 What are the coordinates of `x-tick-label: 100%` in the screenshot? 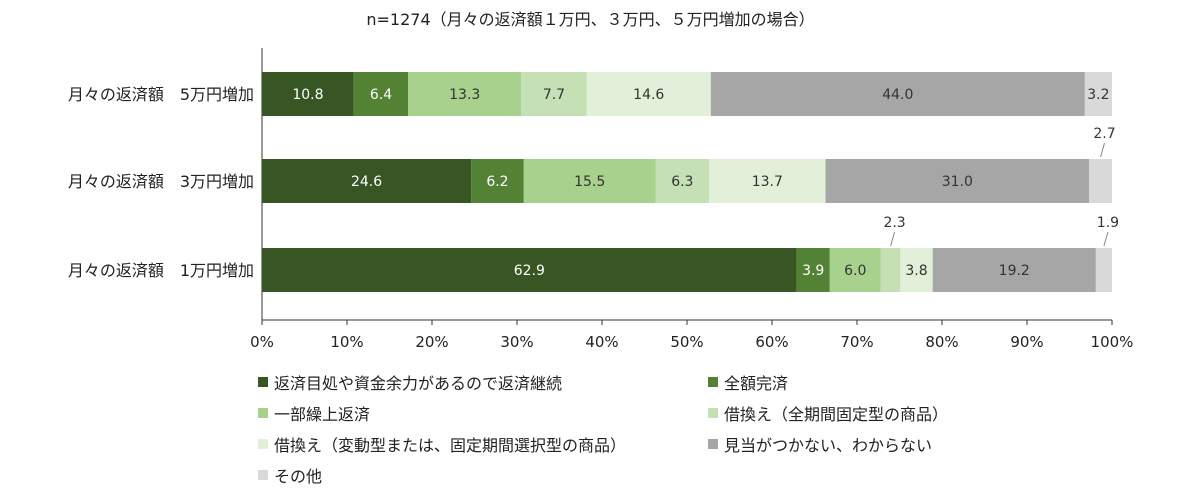 It's located at (1112, 342).